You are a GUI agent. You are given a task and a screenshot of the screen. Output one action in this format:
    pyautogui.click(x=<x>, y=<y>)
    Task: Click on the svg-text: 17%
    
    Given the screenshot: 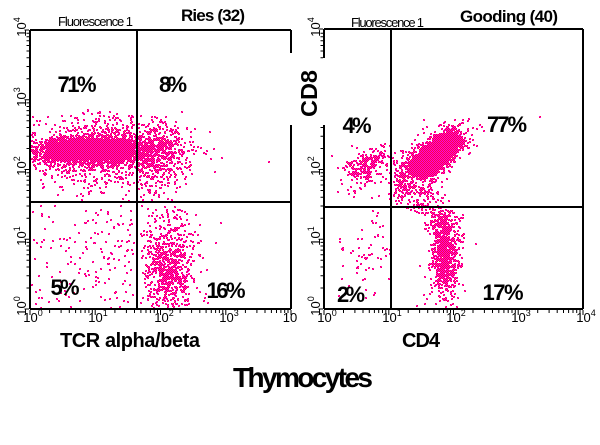 What is the action you would take?
    pyautogui.click(x=503, y=292)
    